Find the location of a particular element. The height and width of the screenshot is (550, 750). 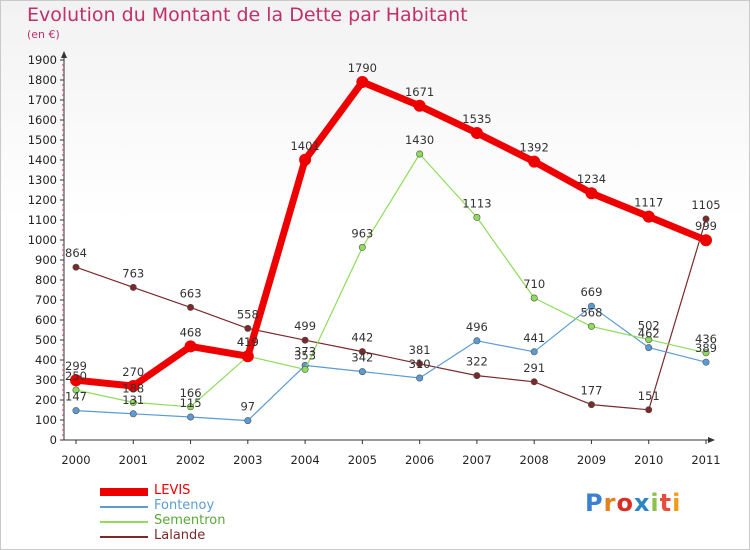

data-label-levis: 1234 is located at coordinates (591, 179).